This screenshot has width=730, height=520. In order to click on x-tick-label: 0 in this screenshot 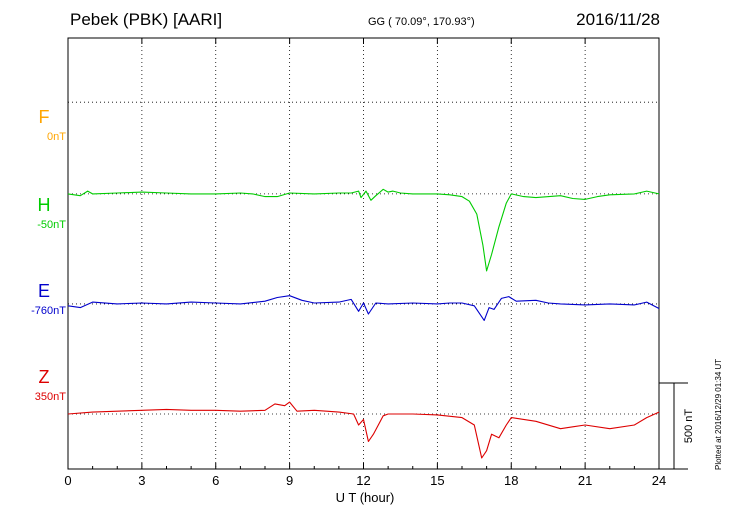, I will do `click(67, 480)`.